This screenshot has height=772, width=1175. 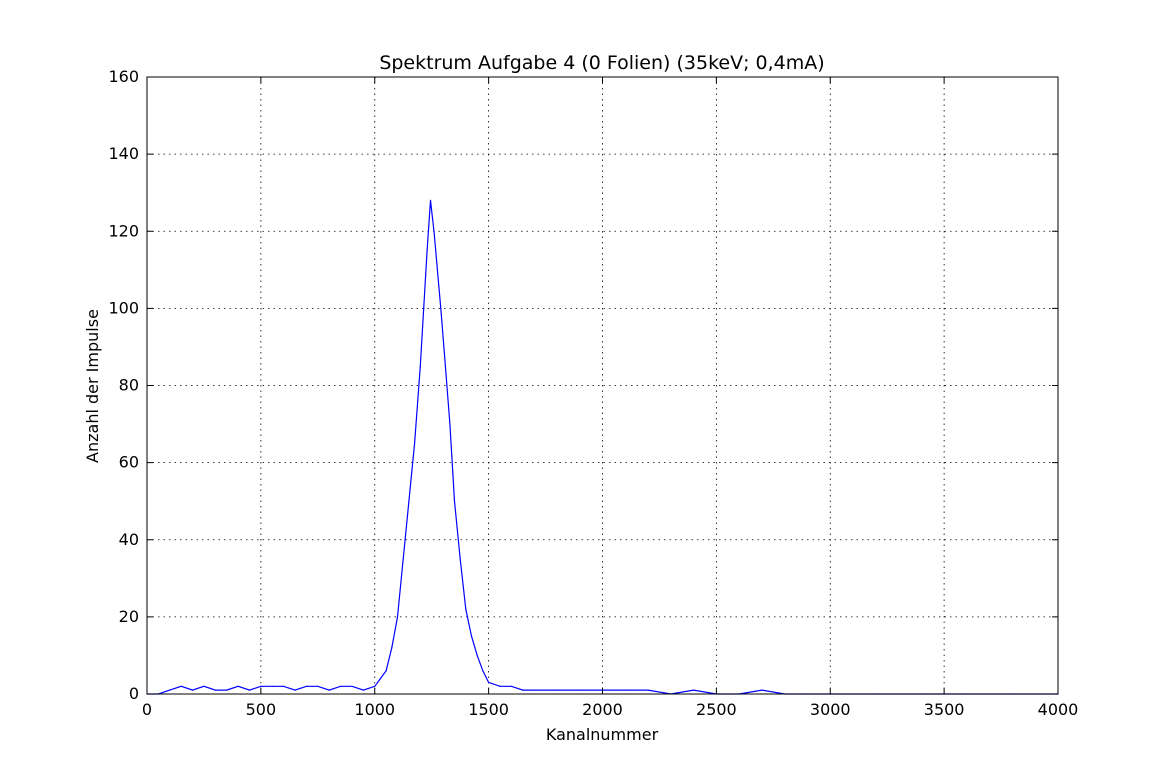 I want to click on x-tick-label: 4000, so click(x=1058, y=709).